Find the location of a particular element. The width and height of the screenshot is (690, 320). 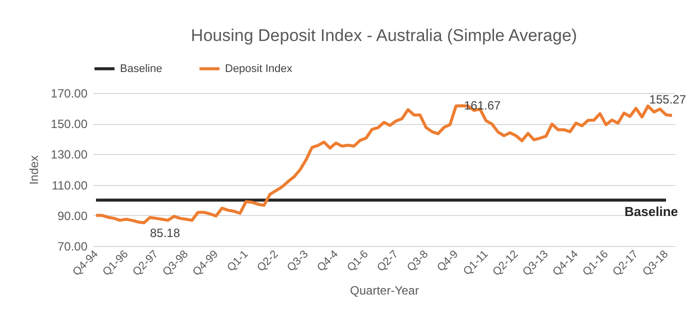

data-label: 161.67 is located at coordinates (483, 105).